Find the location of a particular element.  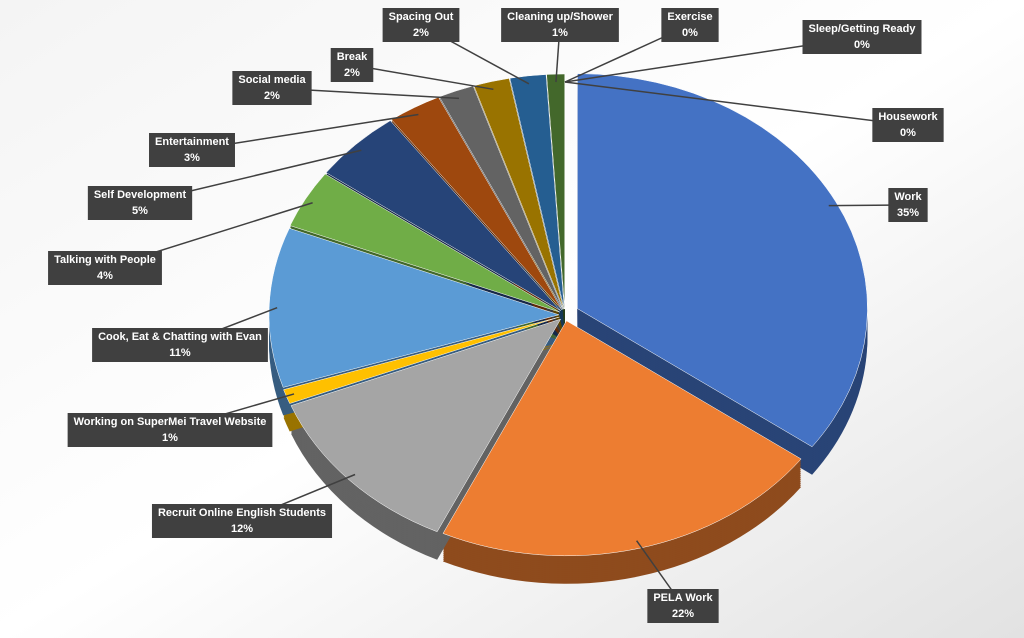

category-label: Housework is located at coordinates (908, 117).